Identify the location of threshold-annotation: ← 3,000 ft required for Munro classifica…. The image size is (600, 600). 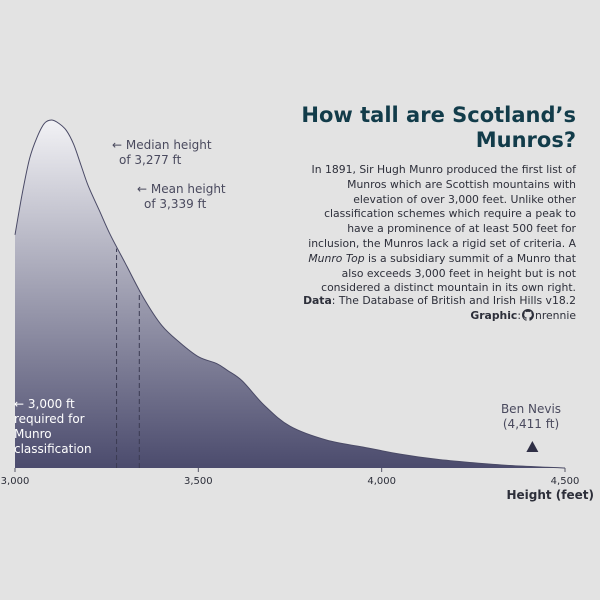
(53, 427).